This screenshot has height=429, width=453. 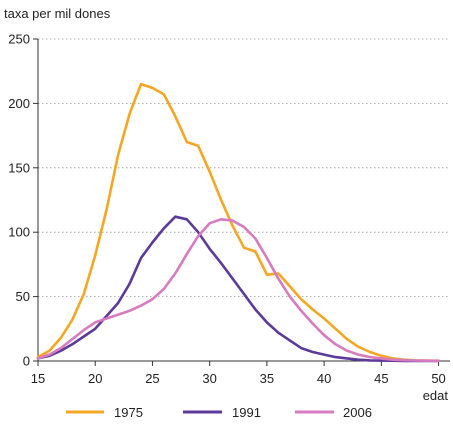 I want to click on x-axis-title: edat, so click(x=436, y=395).